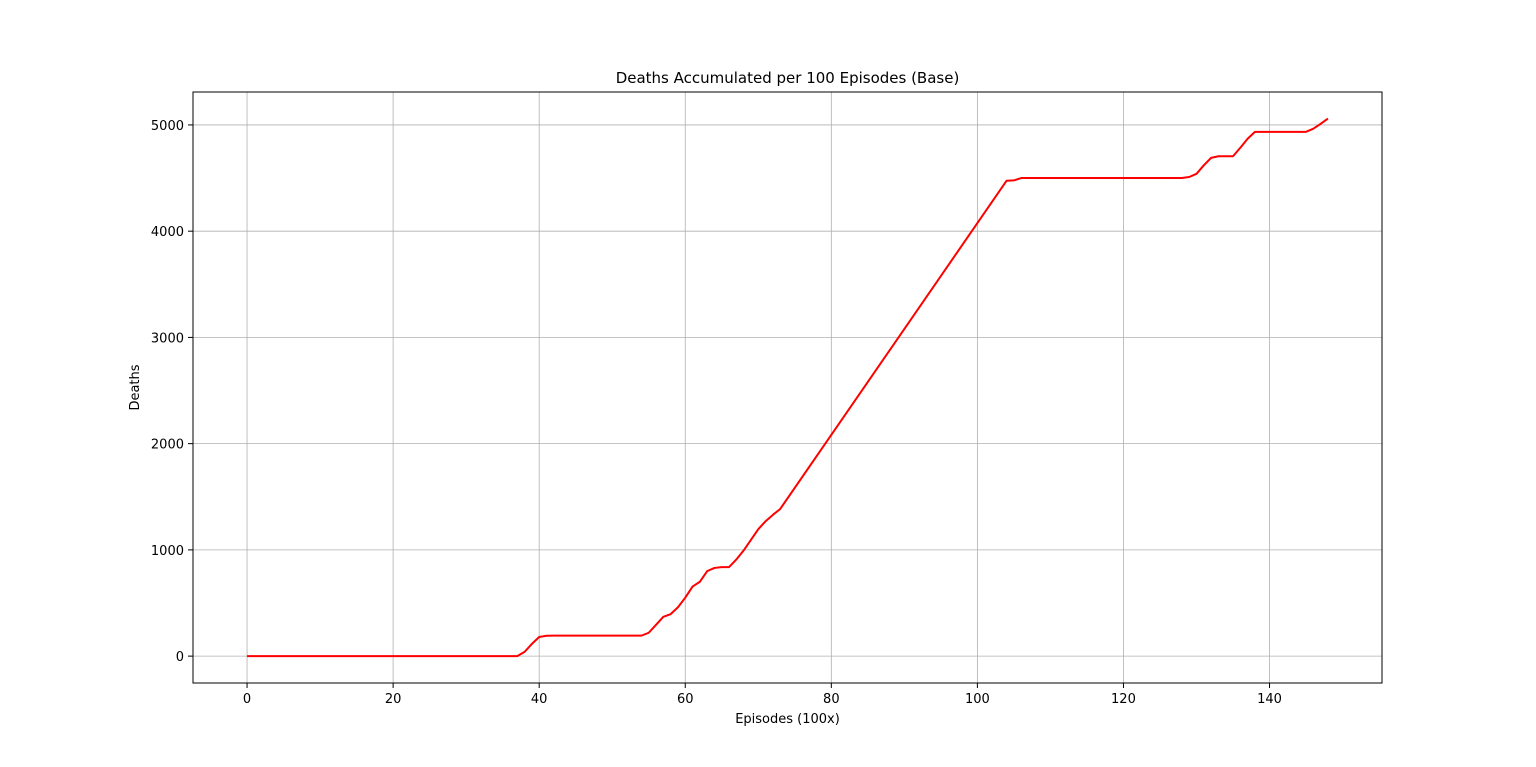  I want to click on y-tick-label: 5000, so click(167, 126).